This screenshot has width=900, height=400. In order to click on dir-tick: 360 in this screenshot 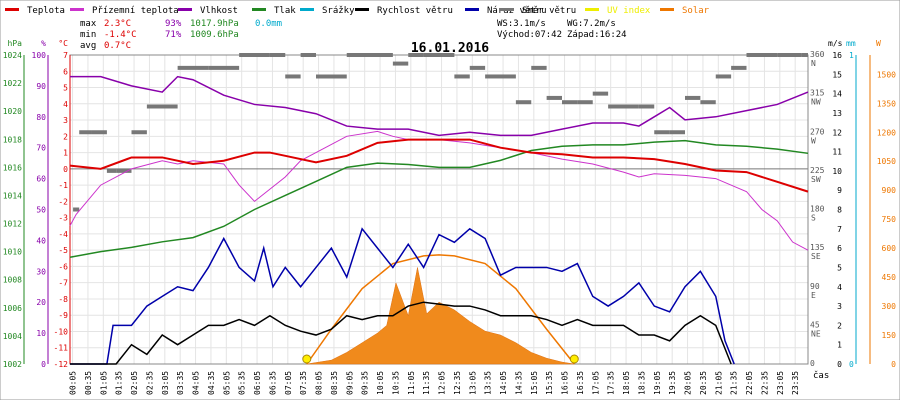, I will do `click(817, 54)`.